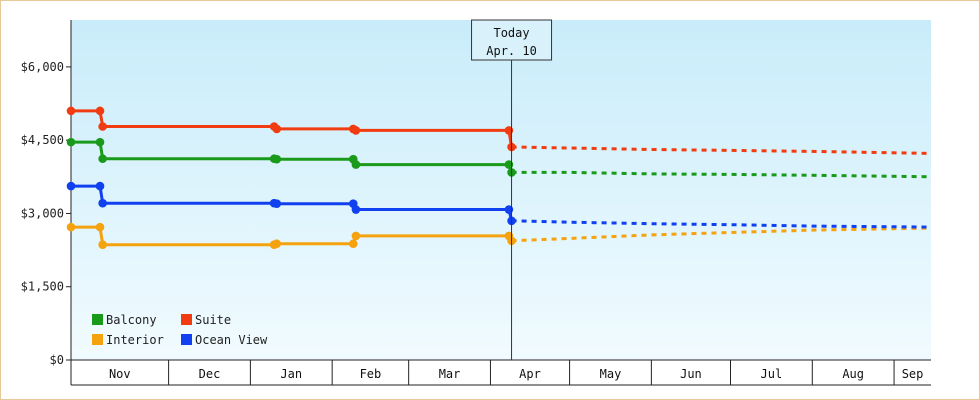 Image resolution: width=980 pixels, height=400 pixels. Describe the element at coordinates (721, 174) in the screenshot. I see `series-forecast-balcony` at that location.